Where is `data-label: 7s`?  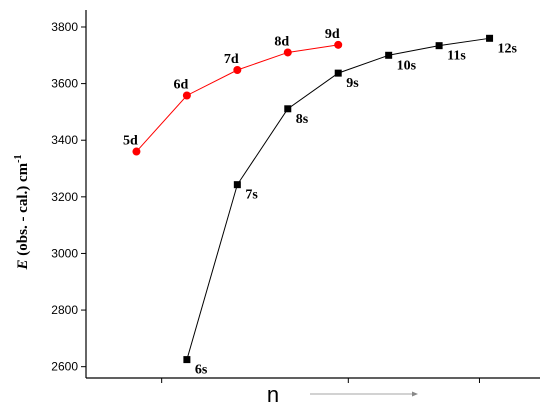 data-label: 7s is located at coordinates (251, 195).